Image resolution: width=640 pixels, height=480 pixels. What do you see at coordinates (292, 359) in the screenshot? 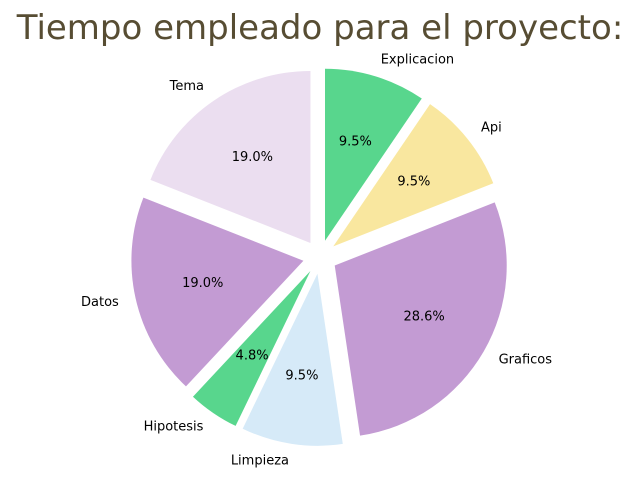
I see `pie-slice-limpieza` at bounding box center [292, 359].